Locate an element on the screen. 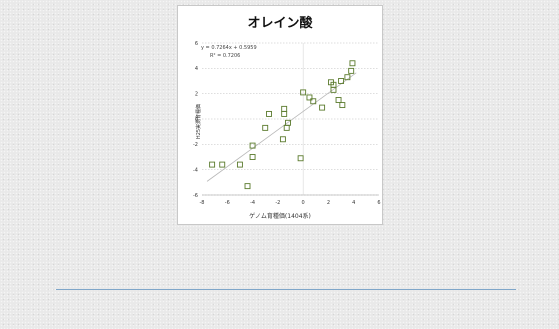 This screenshot has height=329, width=559. y-tick-label-4: 2 is located at coordinates (196, 94).